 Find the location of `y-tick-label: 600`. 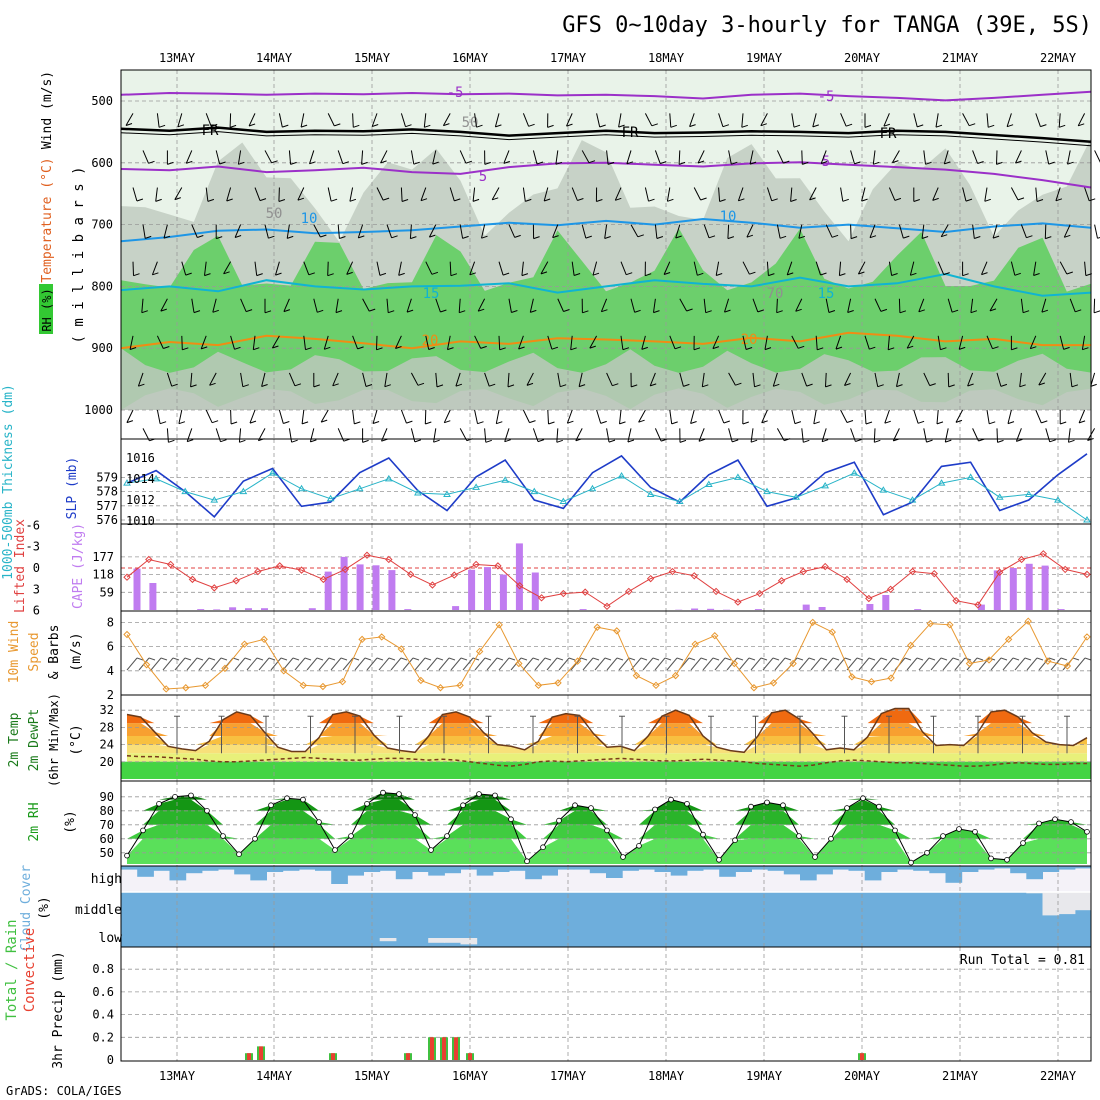

y-tick-label: 600 is located at coordinates (102, 163).